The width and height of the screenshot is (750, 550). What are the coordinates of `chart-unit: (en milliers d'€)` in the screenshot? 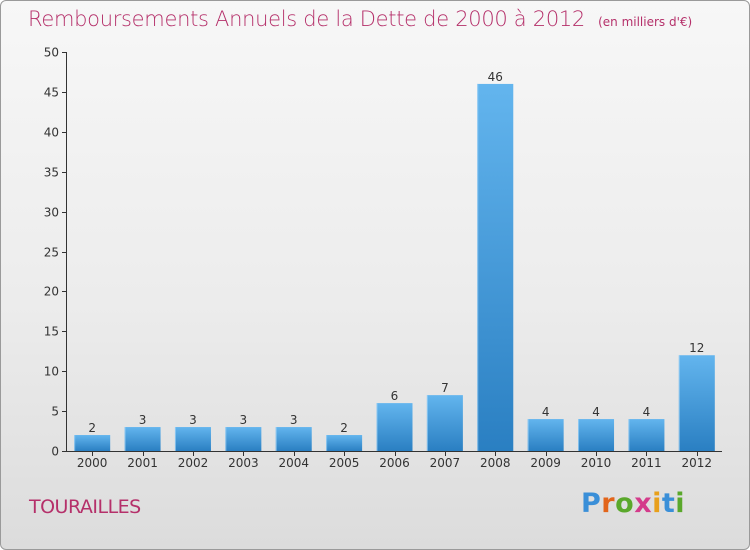 It's located at (645, 22).